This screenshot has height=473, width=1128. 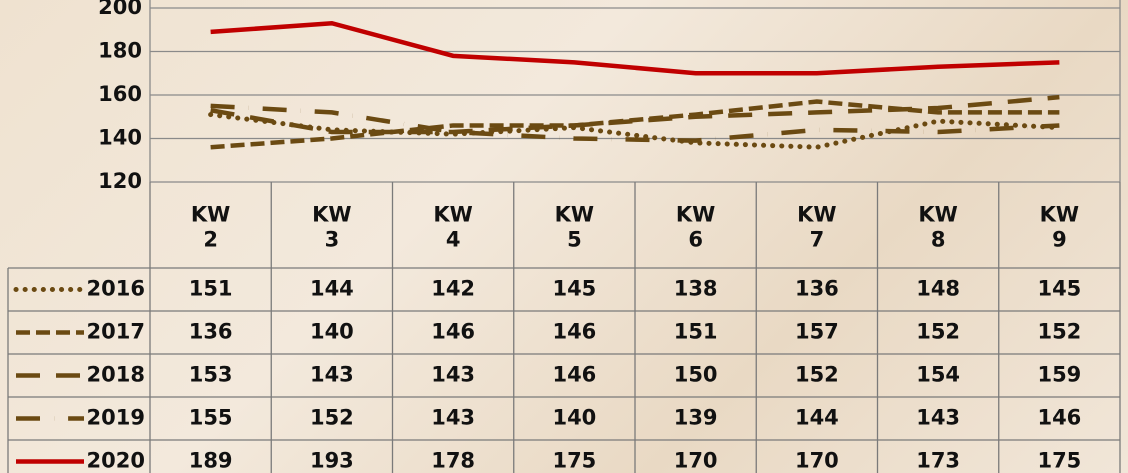 I want to click on x-tick-label: KW 7, so click(x=816, y=226).